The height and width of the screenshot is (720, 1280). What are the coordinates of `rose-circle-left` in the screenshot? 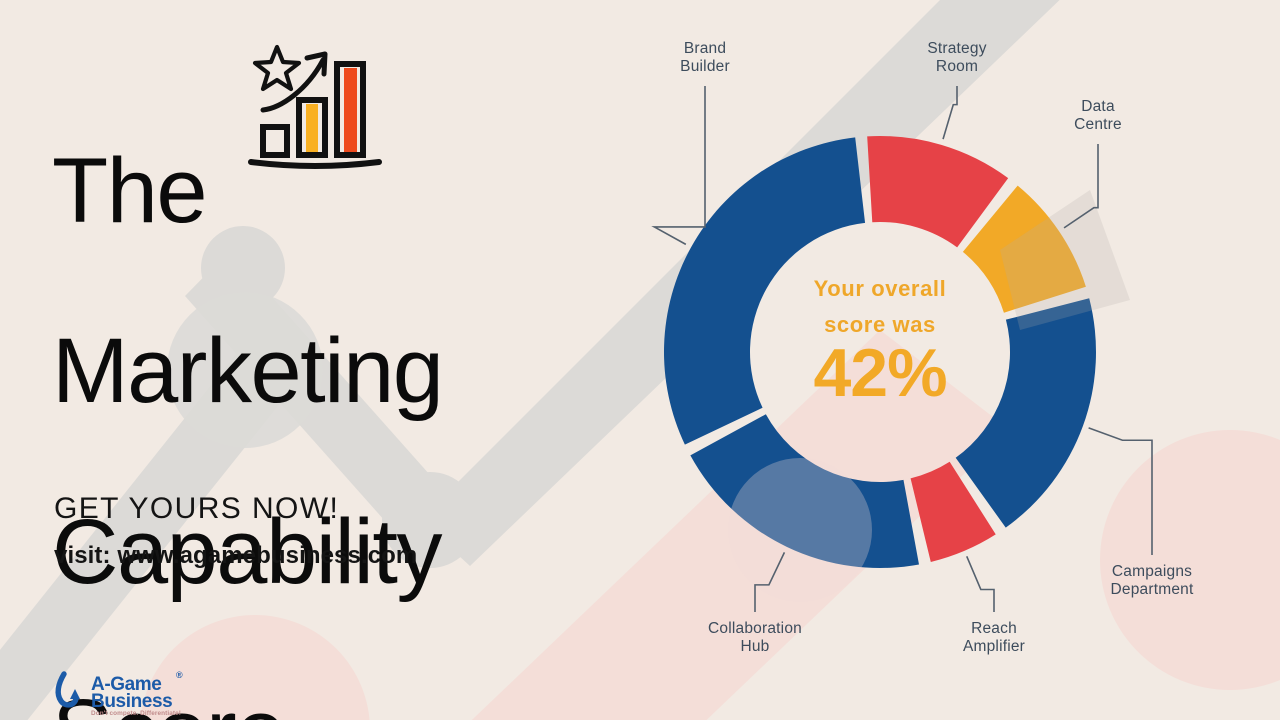 It's located at (255, 667).